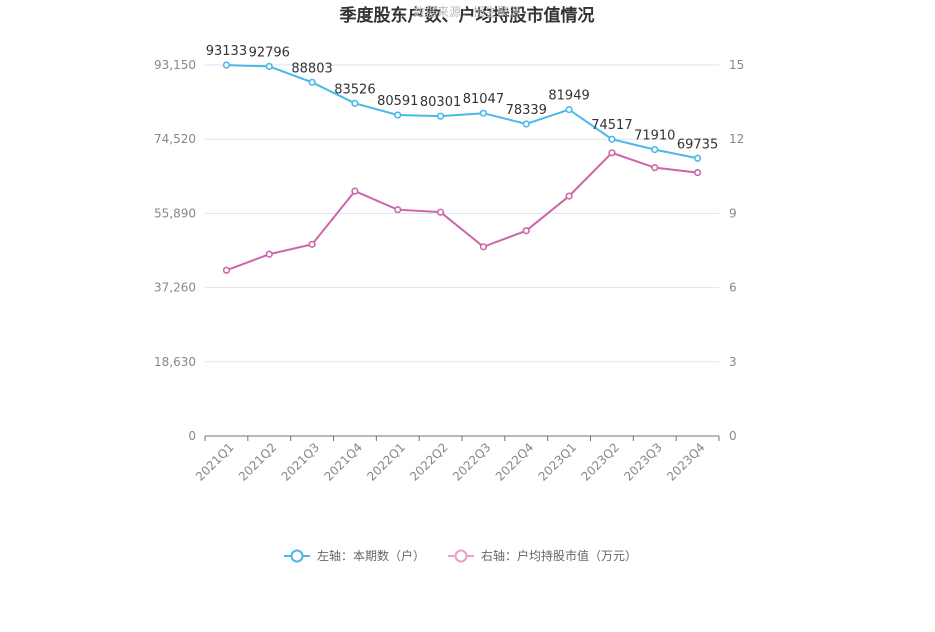  I want to click on x-tick-label: 2023Q1, so click(558, 462).